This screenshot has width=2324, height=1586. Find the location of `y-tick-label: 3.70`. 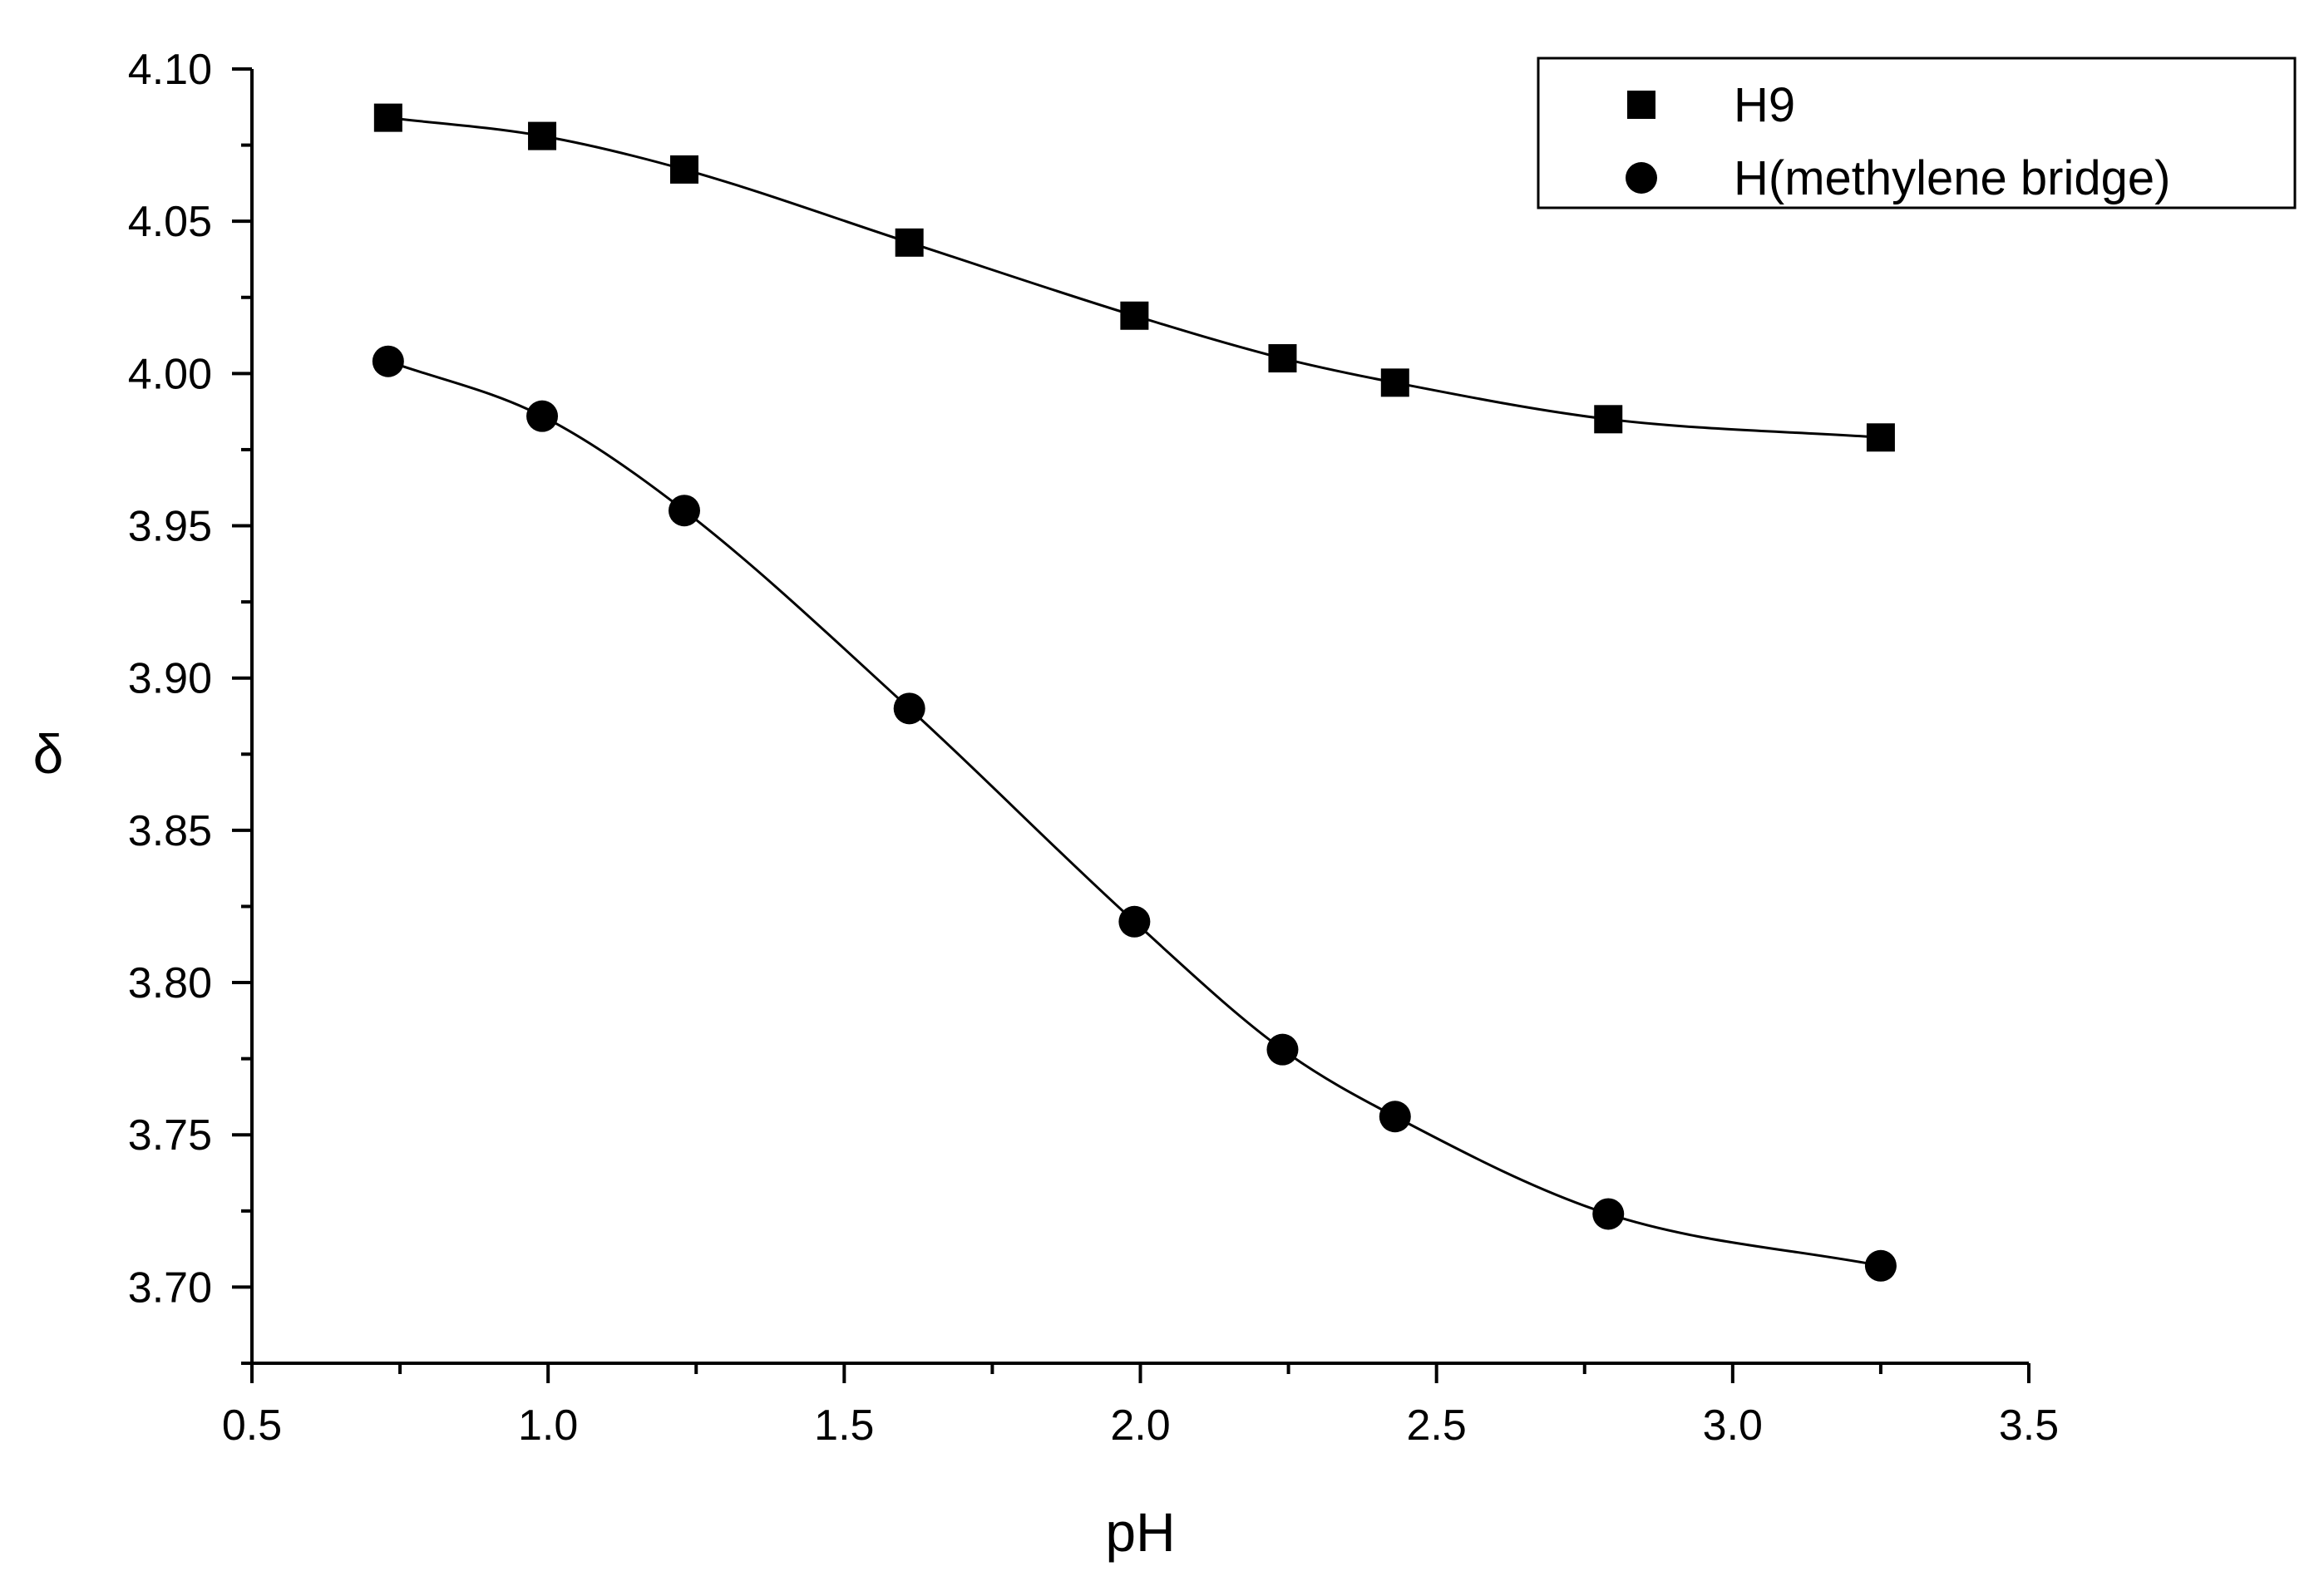

y-tick-label: 3.70 is located at coordinates (170, 1287).